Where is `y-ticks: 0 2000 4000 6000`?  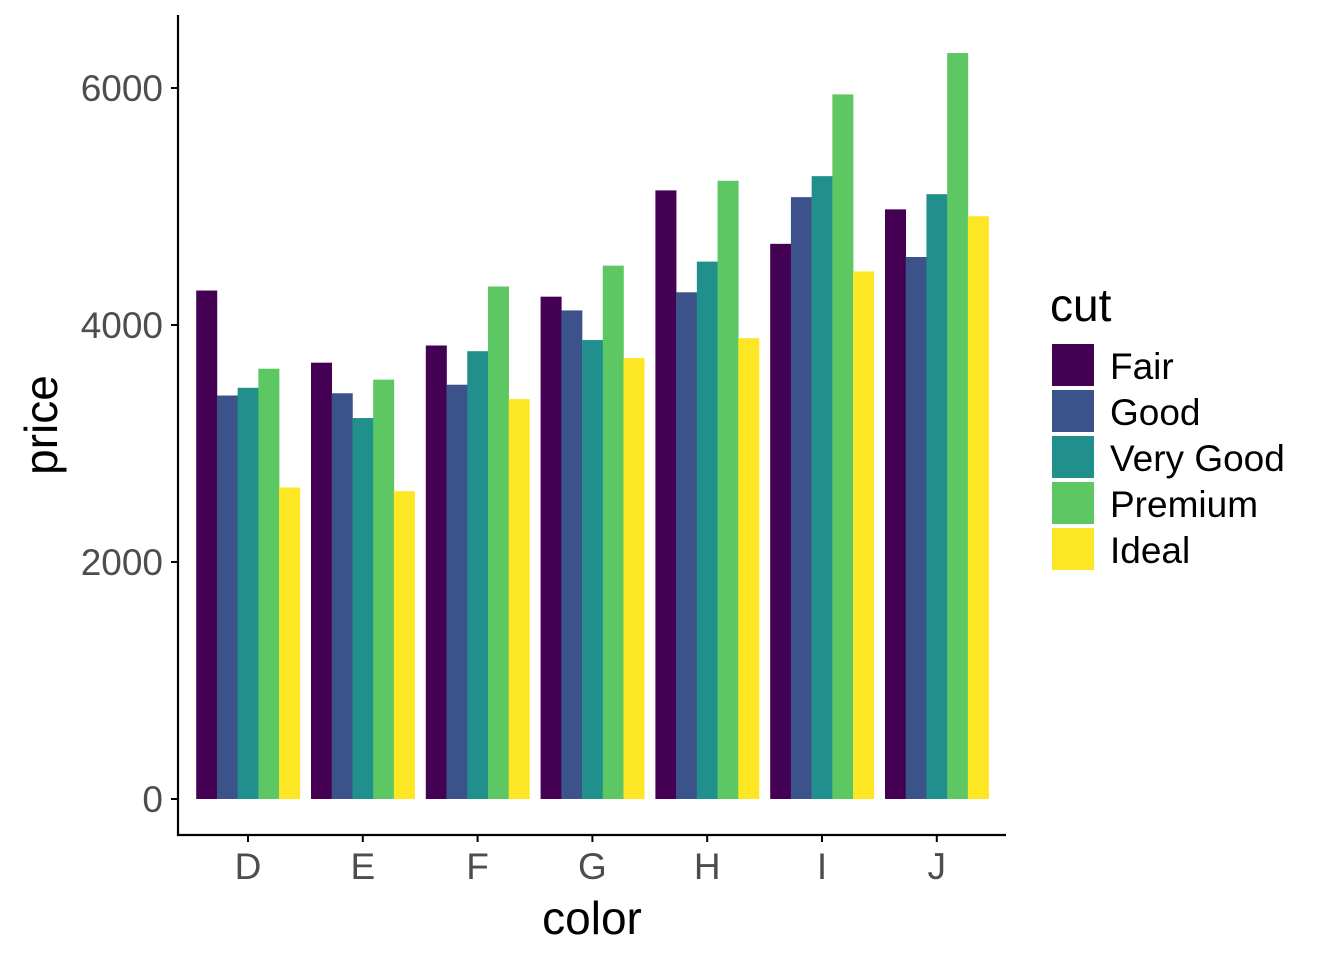 y-ticks: 0 2000 4000 6000 is located at coordinates (129, 444).